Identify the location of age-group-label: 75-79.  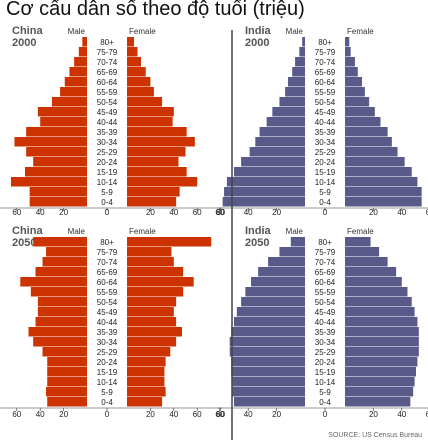
(325, 252).